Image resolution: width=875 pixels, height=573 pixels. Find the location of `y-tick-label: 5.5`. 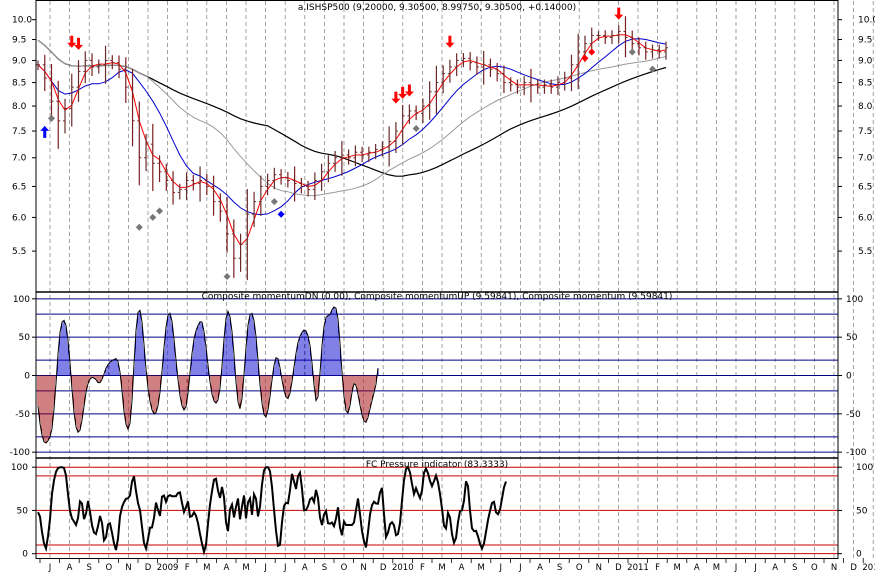

y-tick-label: 5.5 is located at coordinates (865, 252).